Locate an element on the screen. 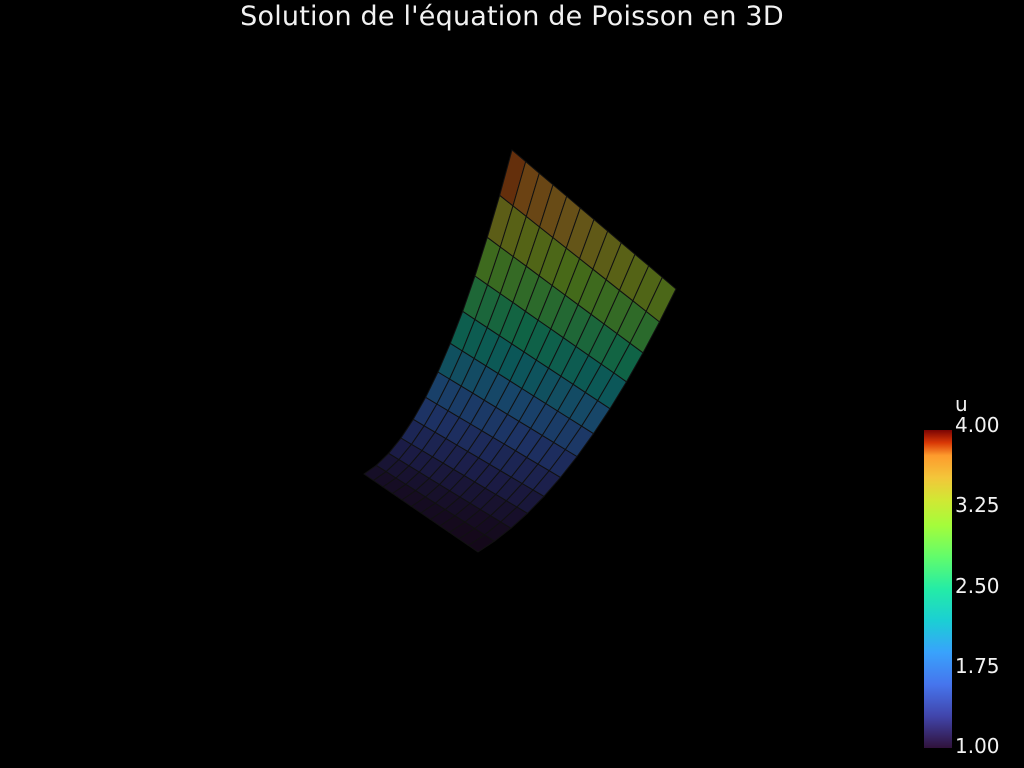 The height and width of the screenshot is (768, 1024). colorbar-tick-label: 3.25 is located at coordinates (977, 505).